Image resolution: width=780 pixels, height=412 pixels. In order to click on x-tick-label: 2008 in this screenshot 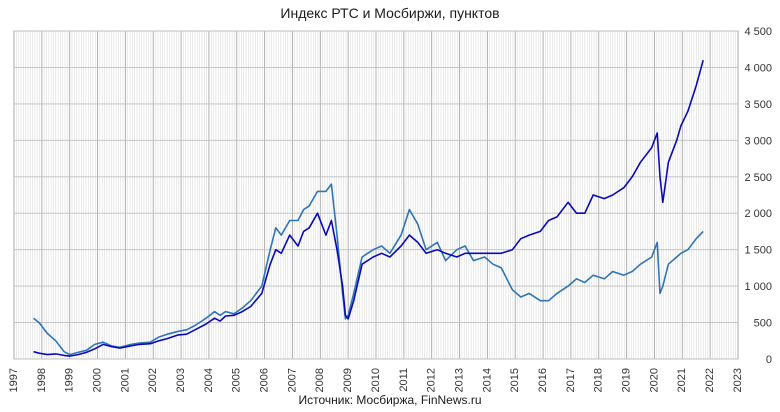, I will do `click(320, 380)`.